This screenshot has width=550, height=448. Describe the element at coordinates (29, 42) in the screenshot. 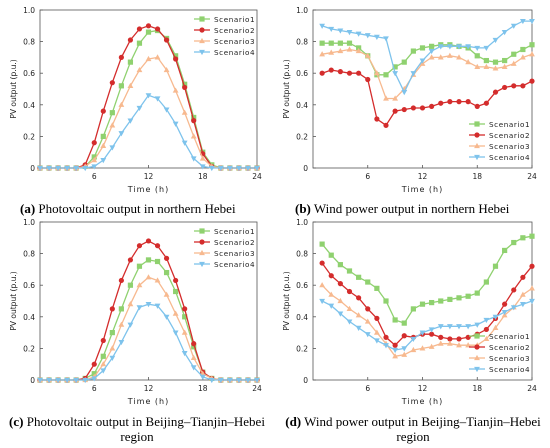

I see `y-tick-label: 0.8` at that location.